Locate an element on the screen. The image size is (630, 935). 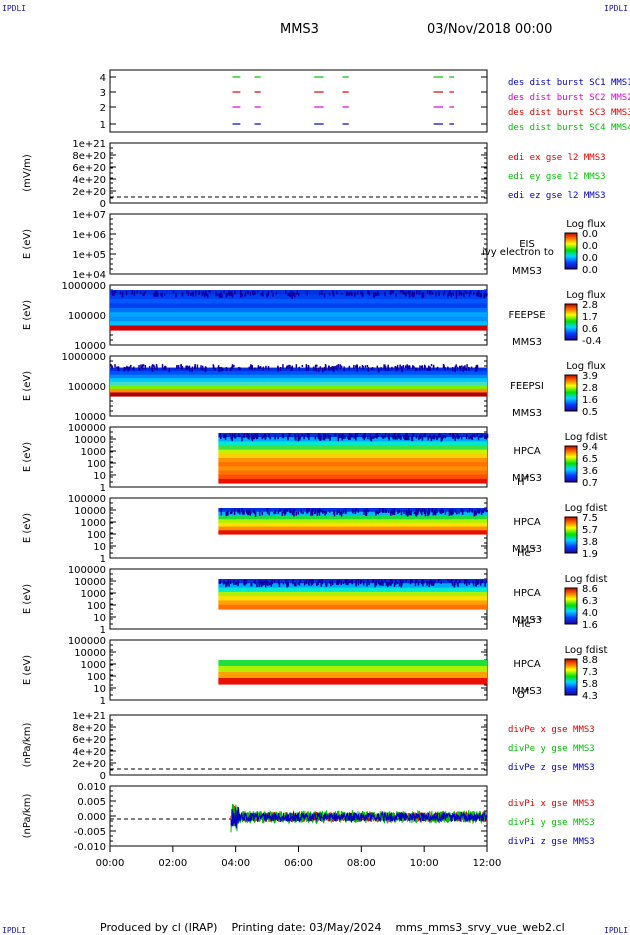
panel-label-hpca_h: MMS3 is located at coordinates (527, 478).